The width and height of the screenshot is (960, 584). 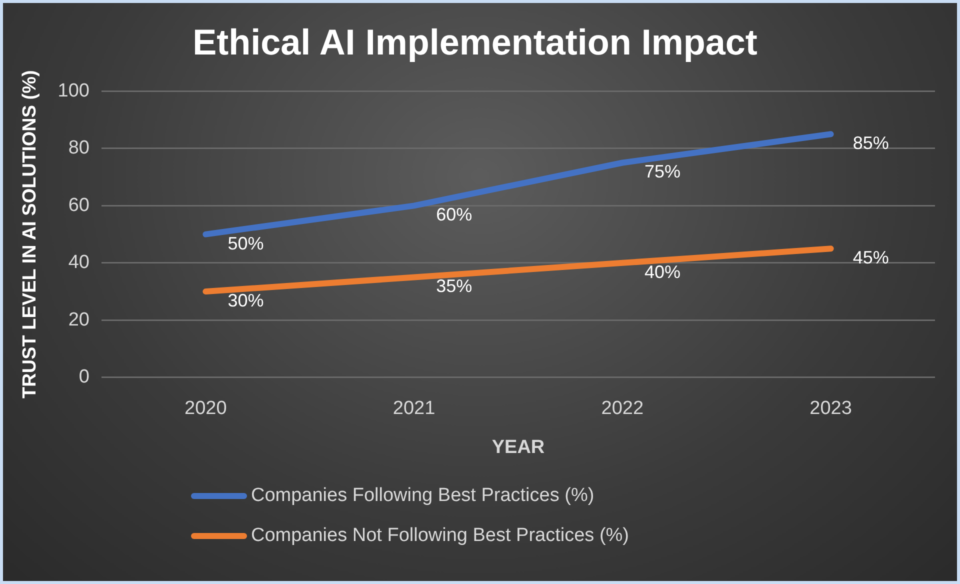 What do you see at coordinates (870, 143) in the screenshot?
I see `data-label: 85%` at bounding box center [870, 143].